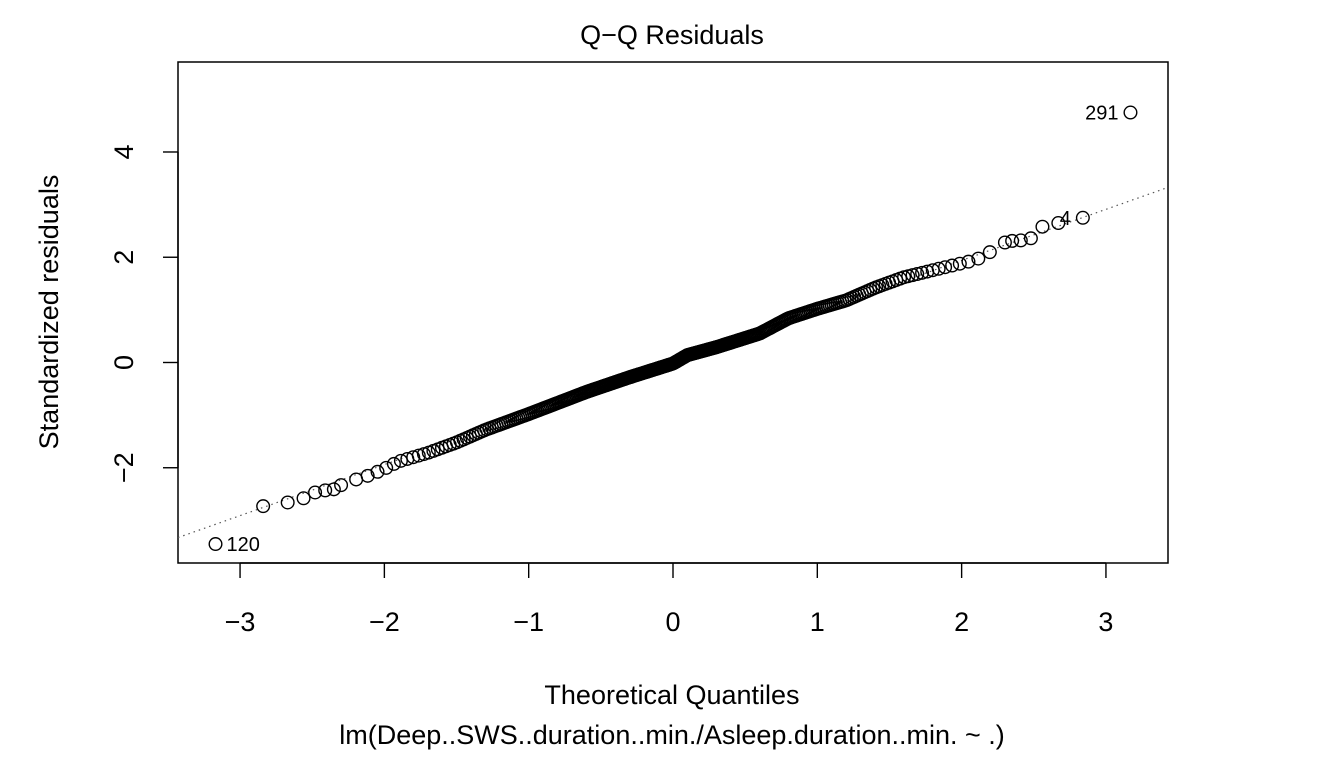  What do you see at coordinates (124, 362) in the screenshot?
I see `y-tick-label: 0` at bounding box center [124, 362].